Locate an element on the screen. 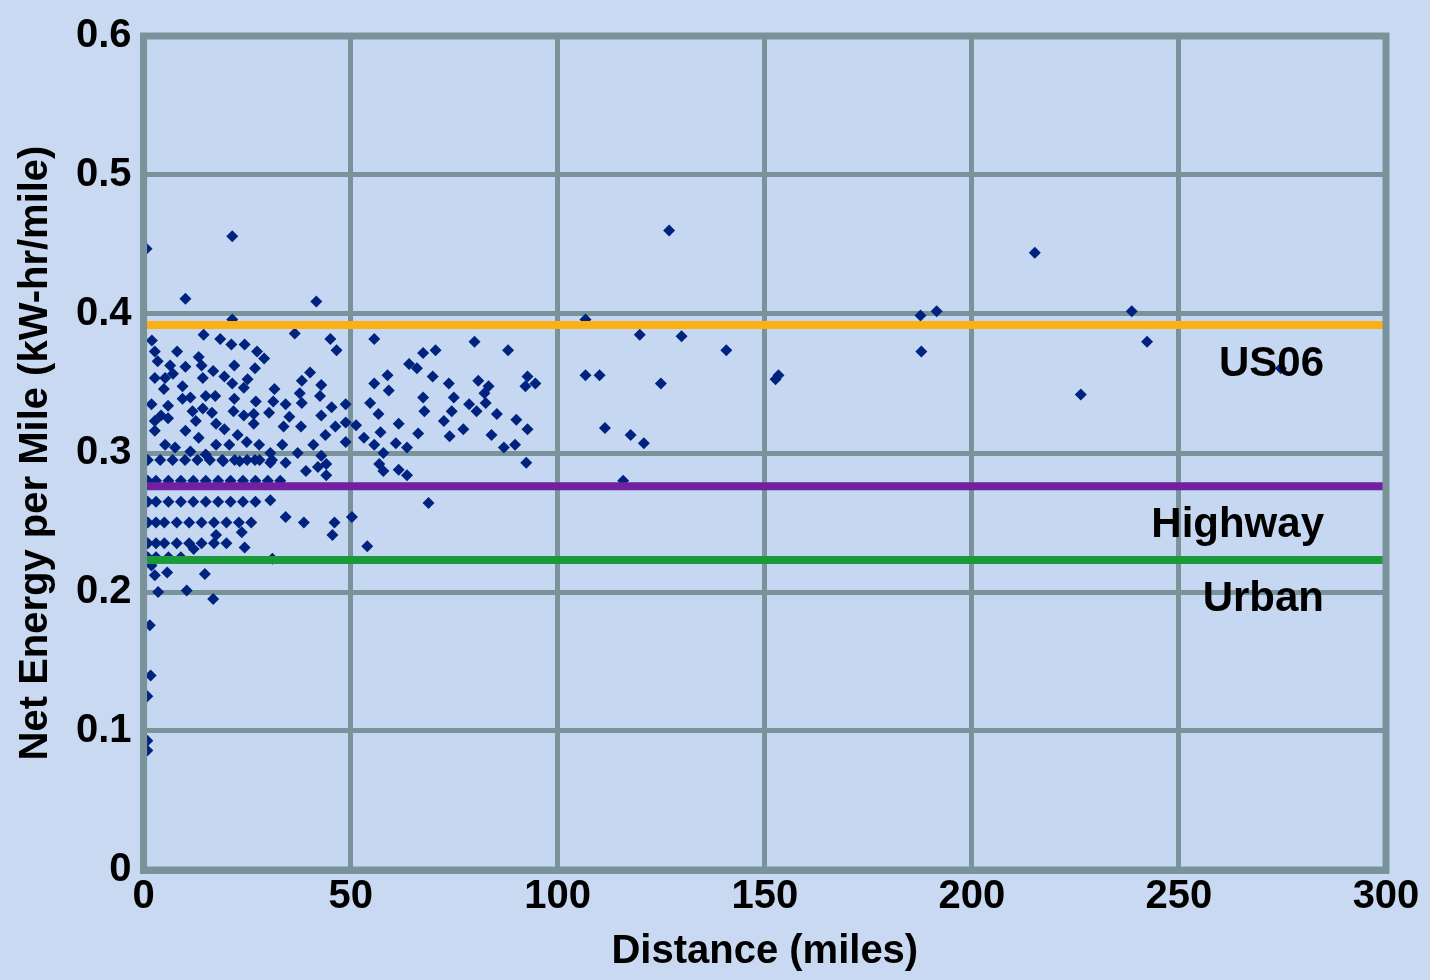  y-tick-label: 0.2 is located at coordinates (104, 589).